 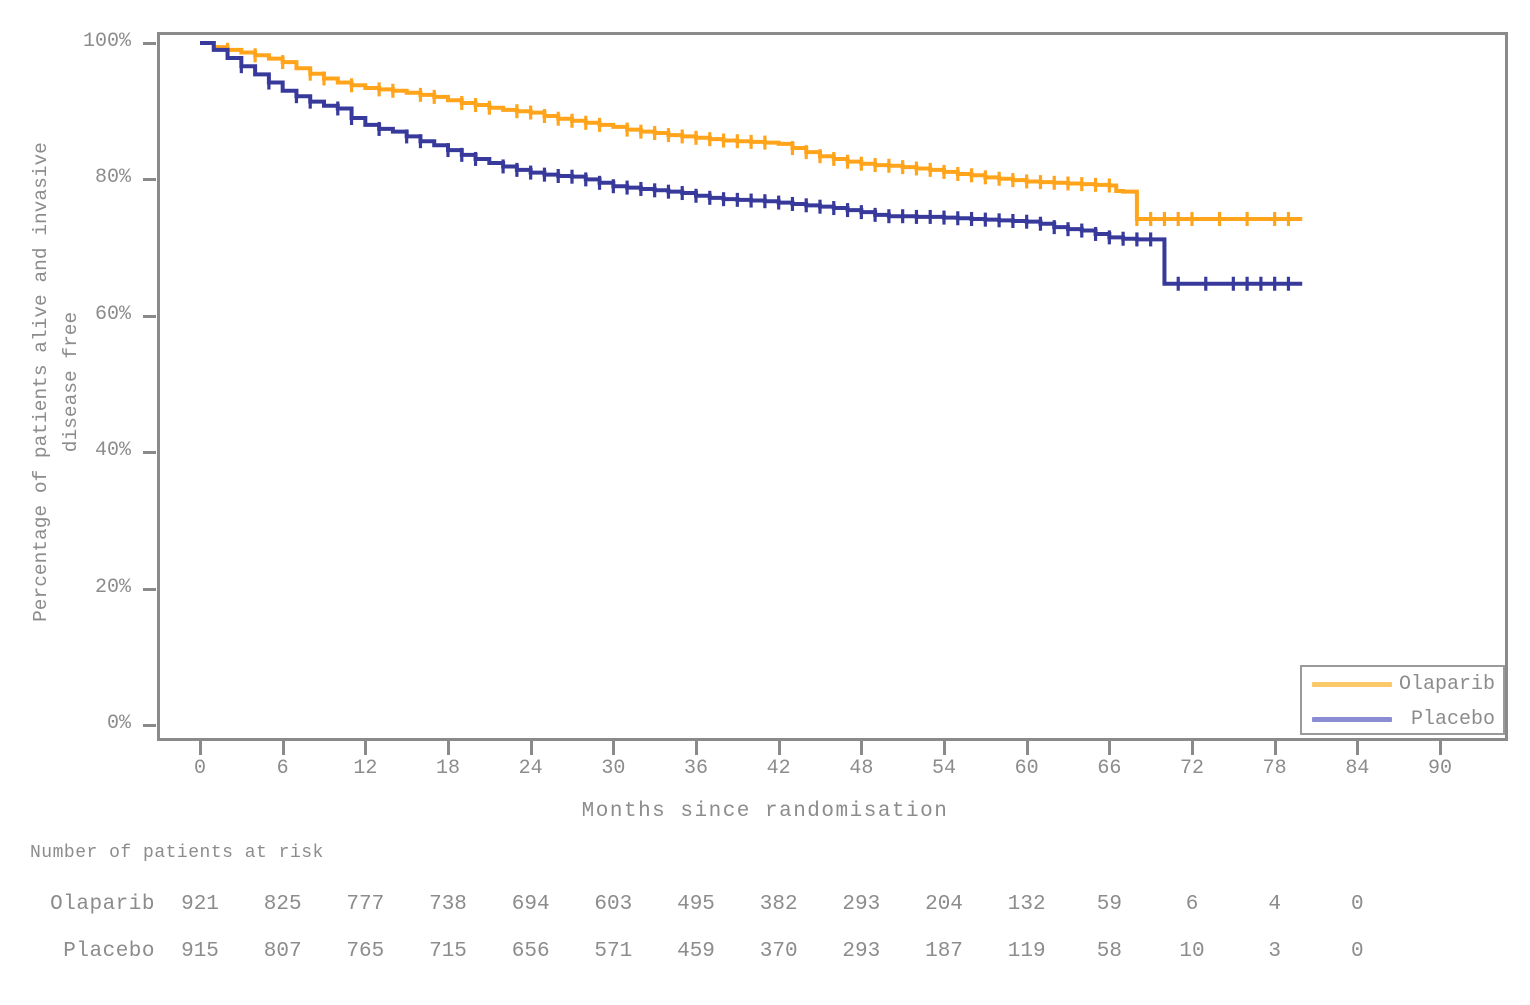 What do you see at coordinates (448, 904) in the screenshot?
I see `risk-cell: 738` at bounding box center [448, 904].